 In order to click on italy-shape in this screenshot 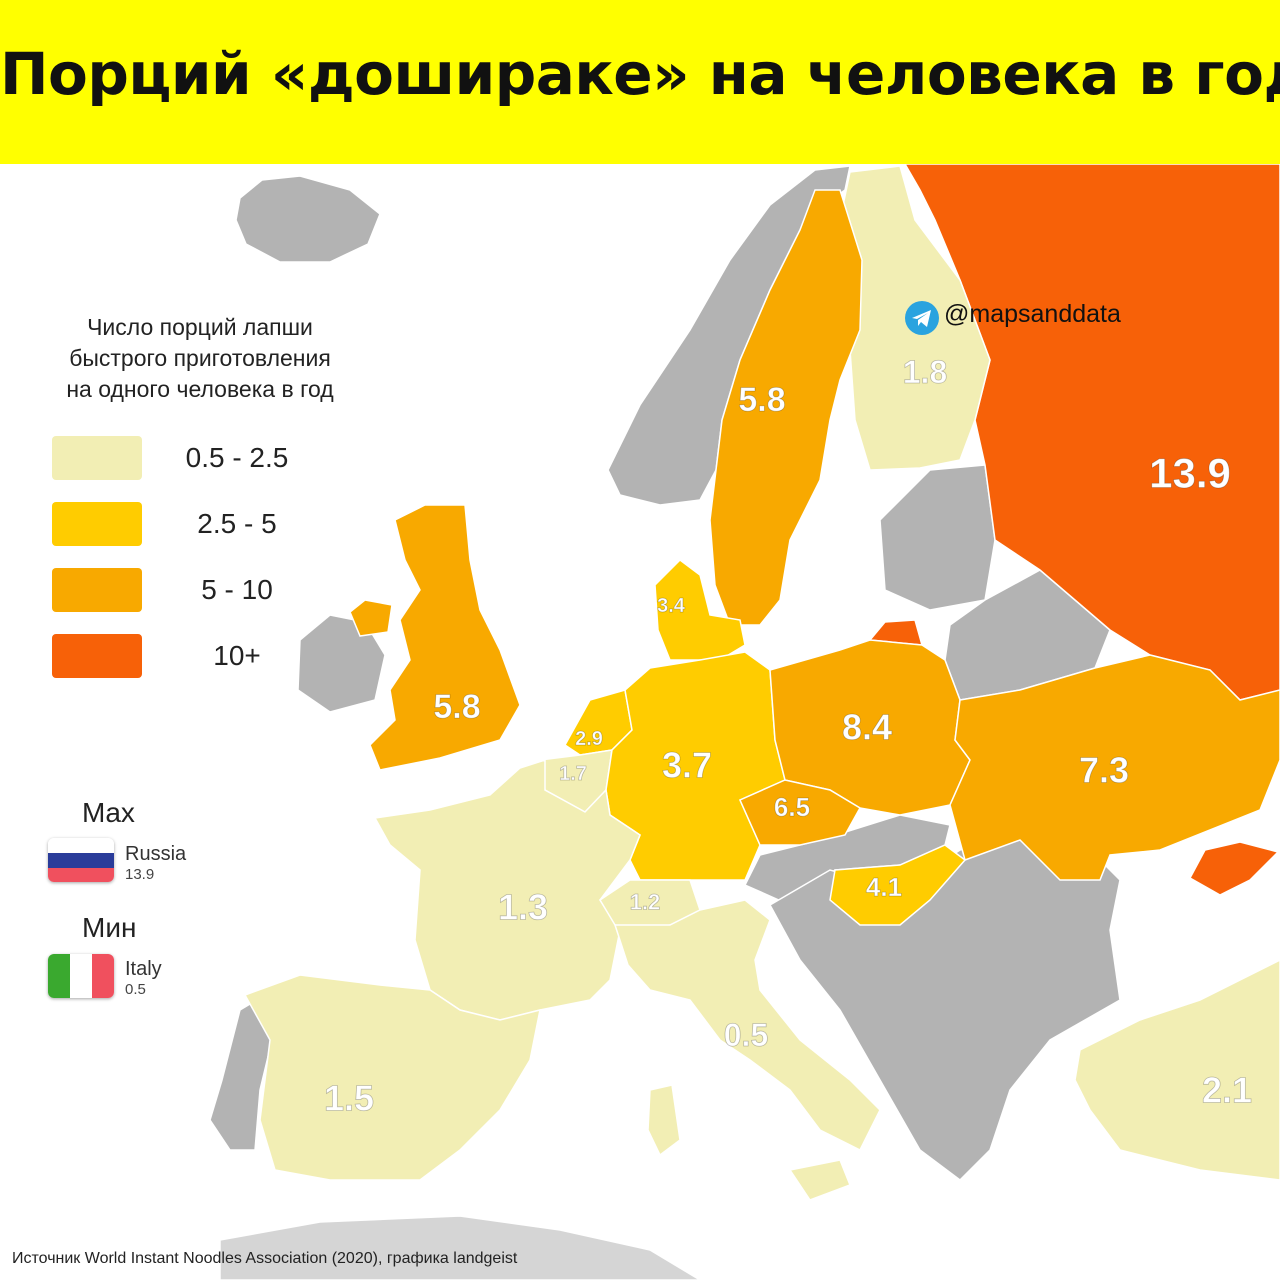, I will do `click(747, 1025)`.